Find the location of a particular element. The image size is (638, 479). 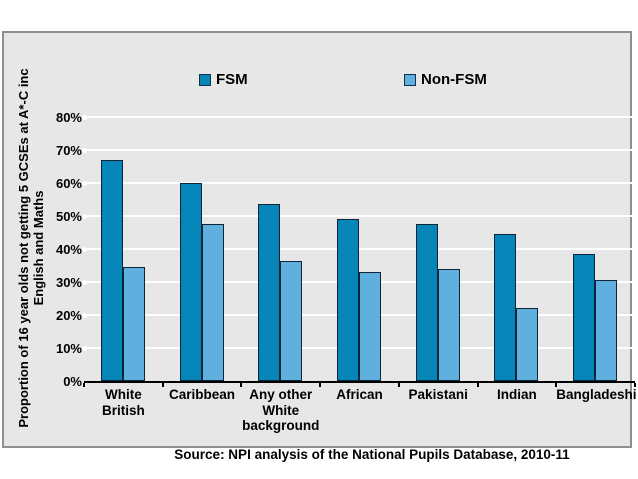

y-tick-label-10: 10% is located at coordinates (68, 348).